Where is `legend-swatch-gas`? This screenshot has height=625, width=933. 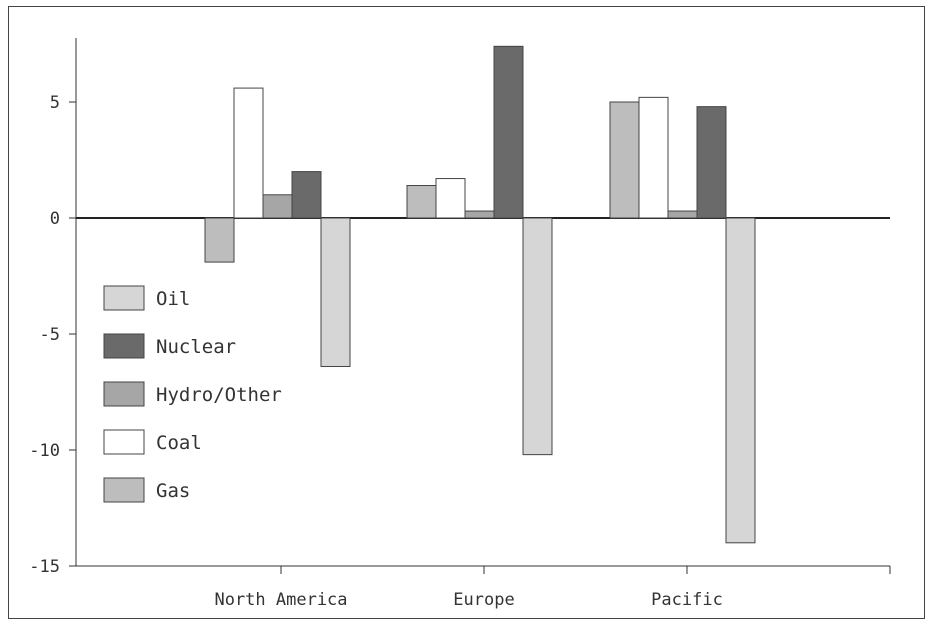
legend-swatch-gas is located at coordinates (124, 490).